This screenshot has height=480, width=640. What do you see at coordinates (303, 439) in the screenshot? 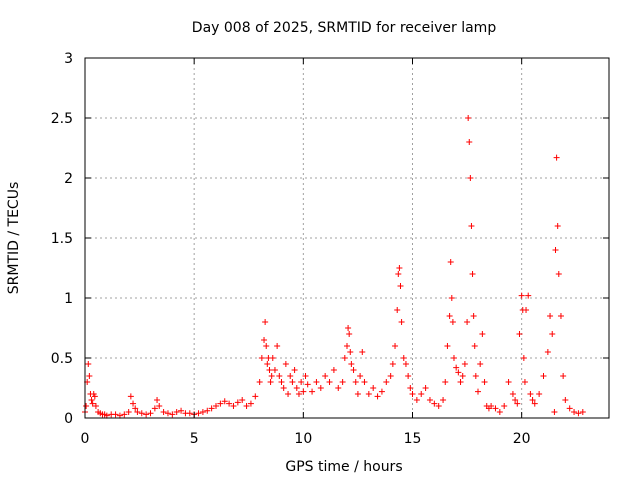
I see `x-tick-label: 10` at bounding box center [303, 439].